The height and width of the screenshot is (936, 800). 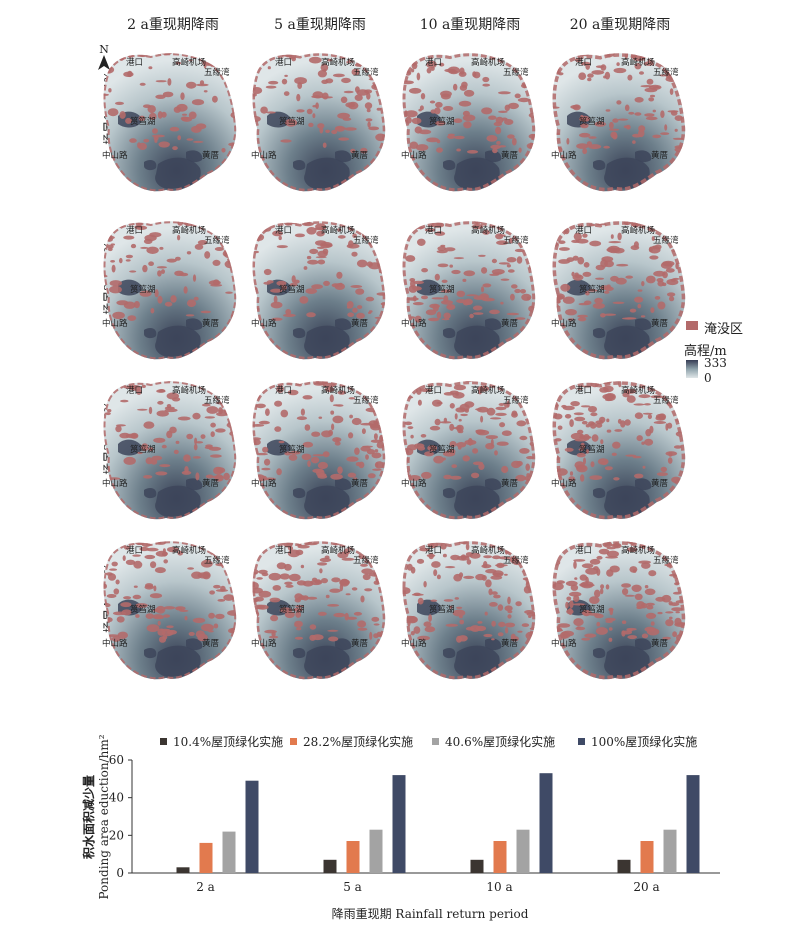 I want to click on map-legend: 淹没区 高程/m 333 0, so click(x=739, y=358).